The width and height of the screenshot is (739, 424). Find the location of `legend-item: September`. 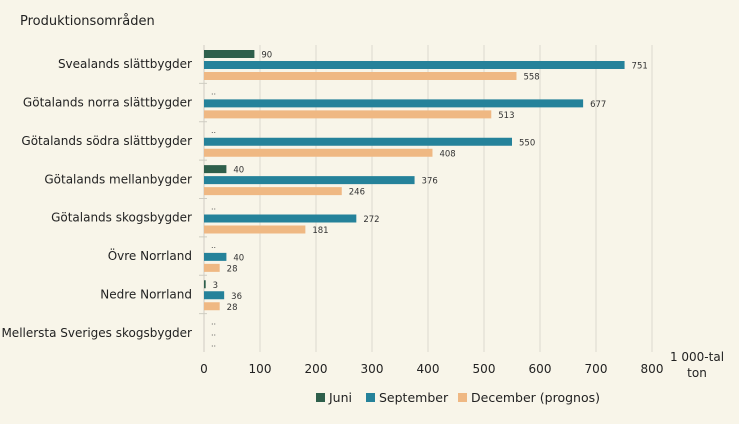

legend-item: September is located at coordinates (407, 397).